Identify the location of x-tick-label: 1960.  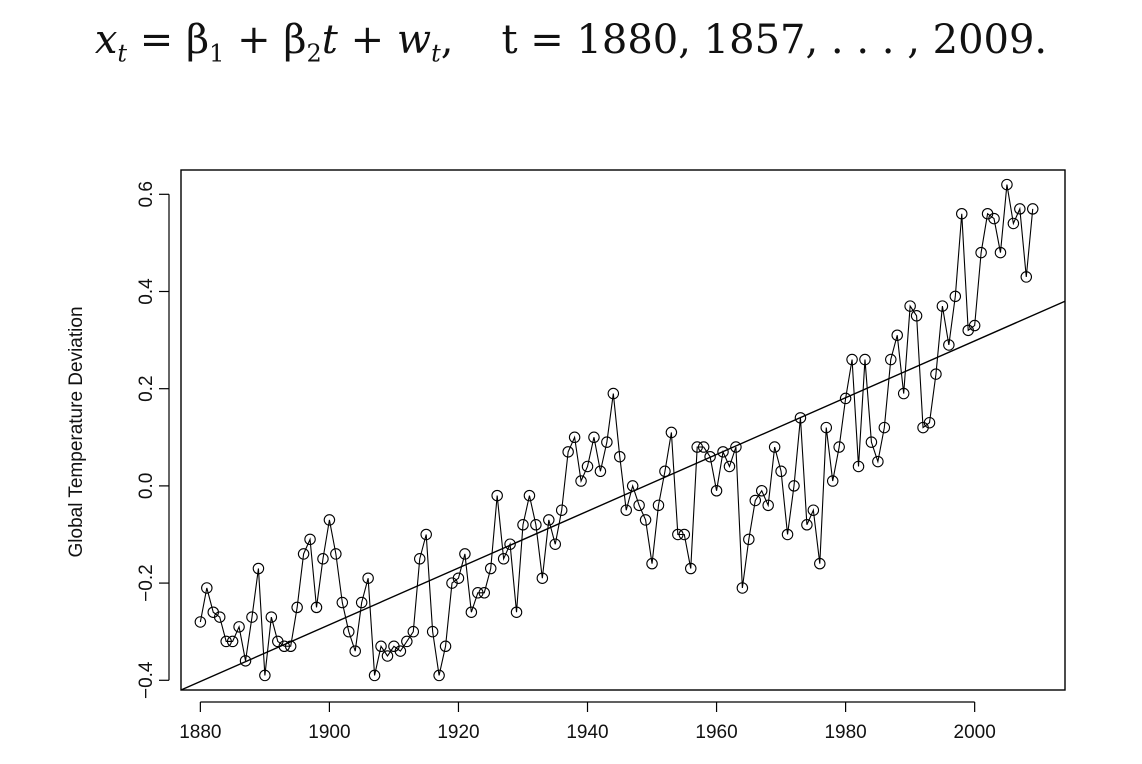
(716, 732).